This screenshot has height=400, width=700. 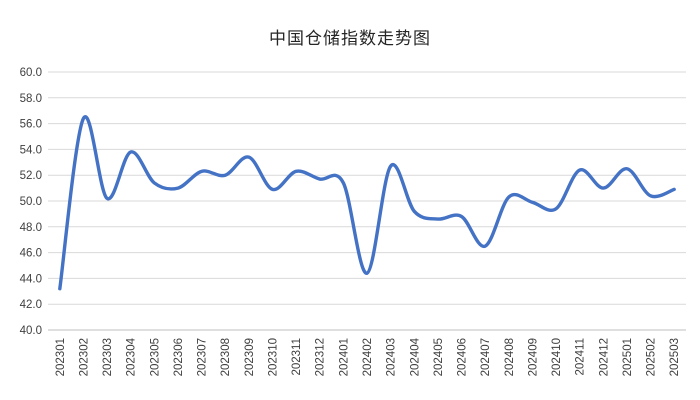 What do you see at coordinates (350, 38) in the screenshot?
I see `chart-title: 中国仓储指数走势图` at bounding box center [350, 38].